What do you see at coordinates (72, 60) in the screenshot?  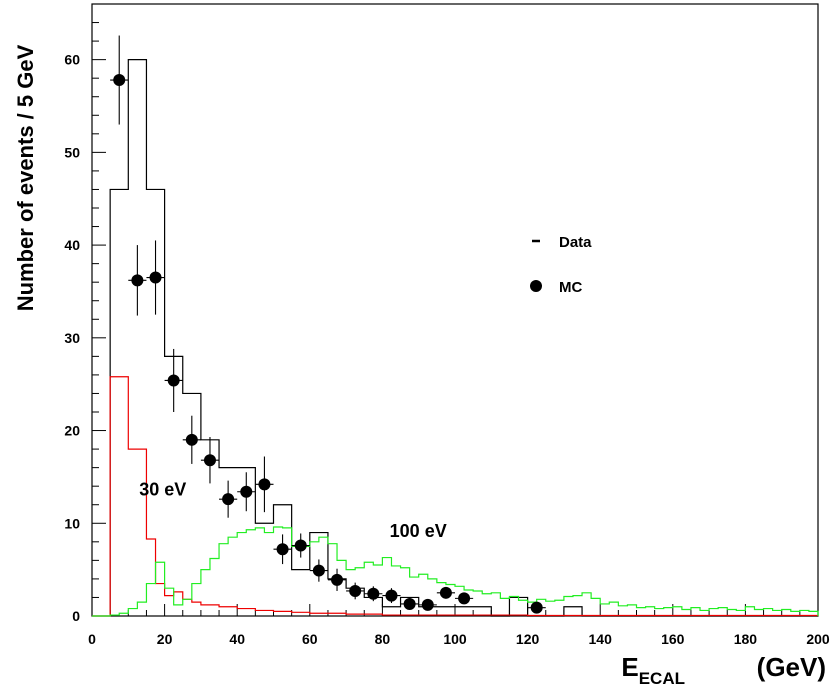 I see `y-tick-label: 60` at bounding box center [72, 60].